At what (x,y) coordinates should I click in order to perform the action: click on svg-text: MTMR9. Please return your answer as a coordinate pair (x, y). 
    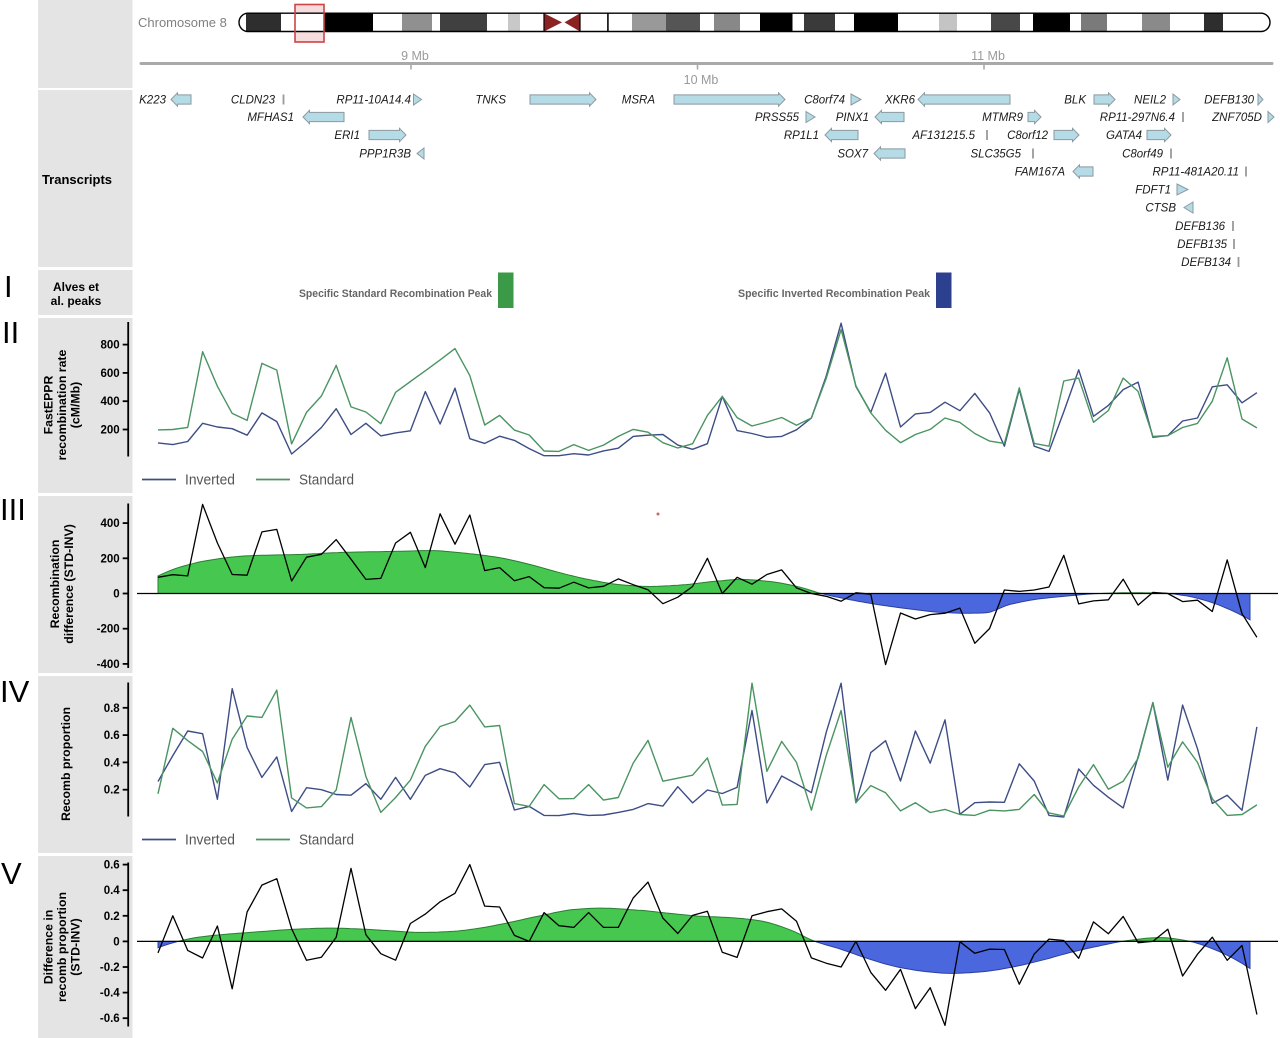
    Looking at the image, I should click on (1002, 118).